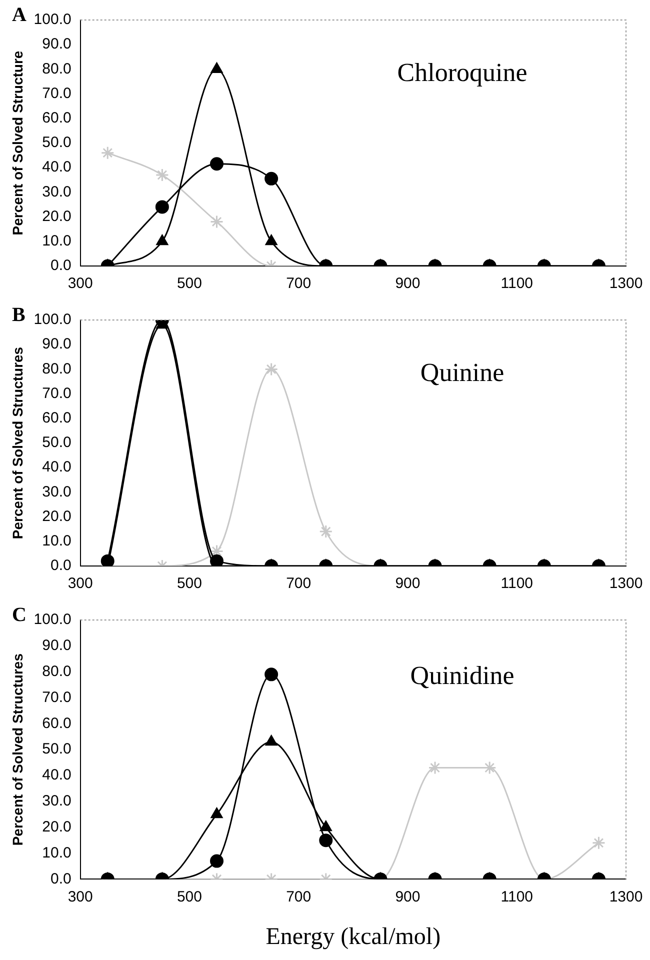 The height and width of the screenshot is (960, 650). What do you see at coordinates (19, 315) in the screenshot?
I see `text: B` at bounding box center [19, 315].